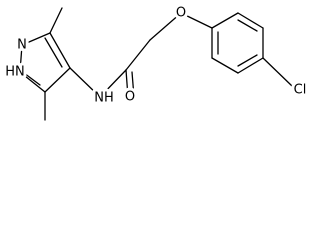 Image resolution: width=334 pixels, height=240 pixels. What do you see at coordinates (15, 72) in the screenshot?
I see `atom-label: HN` at bounding box center [15, 72].